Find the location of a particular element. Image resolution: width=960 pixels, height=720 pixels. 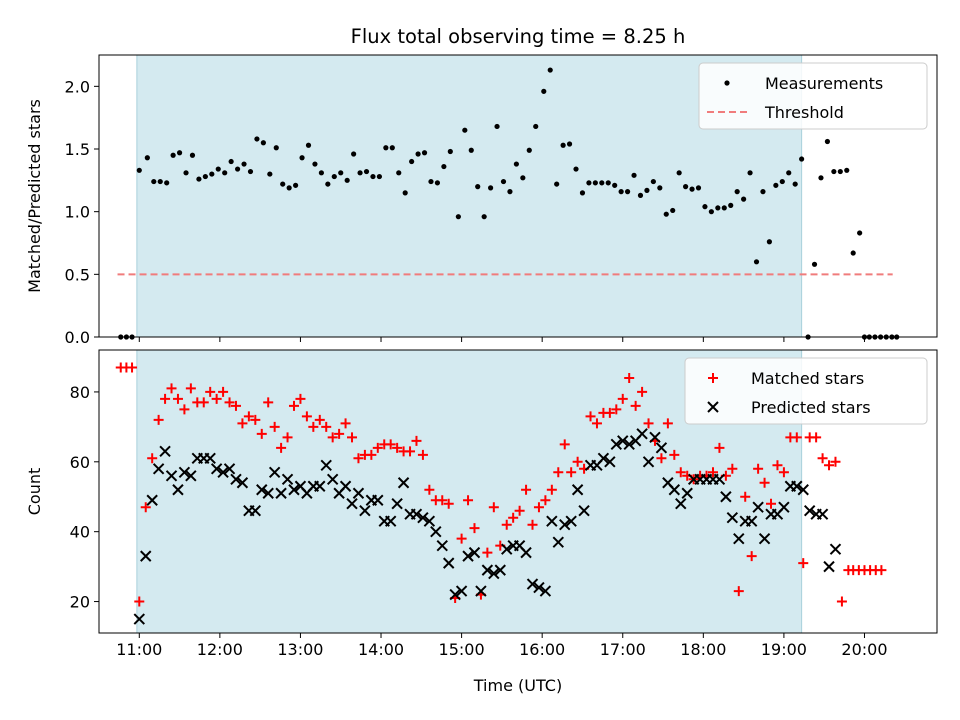

x-tick-label: 19:00 is located at coordinates (784, 649).